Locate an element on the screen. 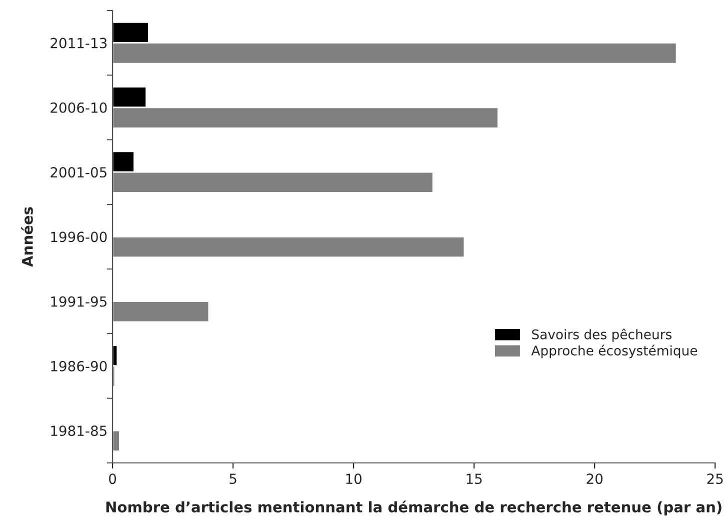 This screenshot has height=526, width=726. y-tick-label: 1986-90 is located at coordinates (79, 366).